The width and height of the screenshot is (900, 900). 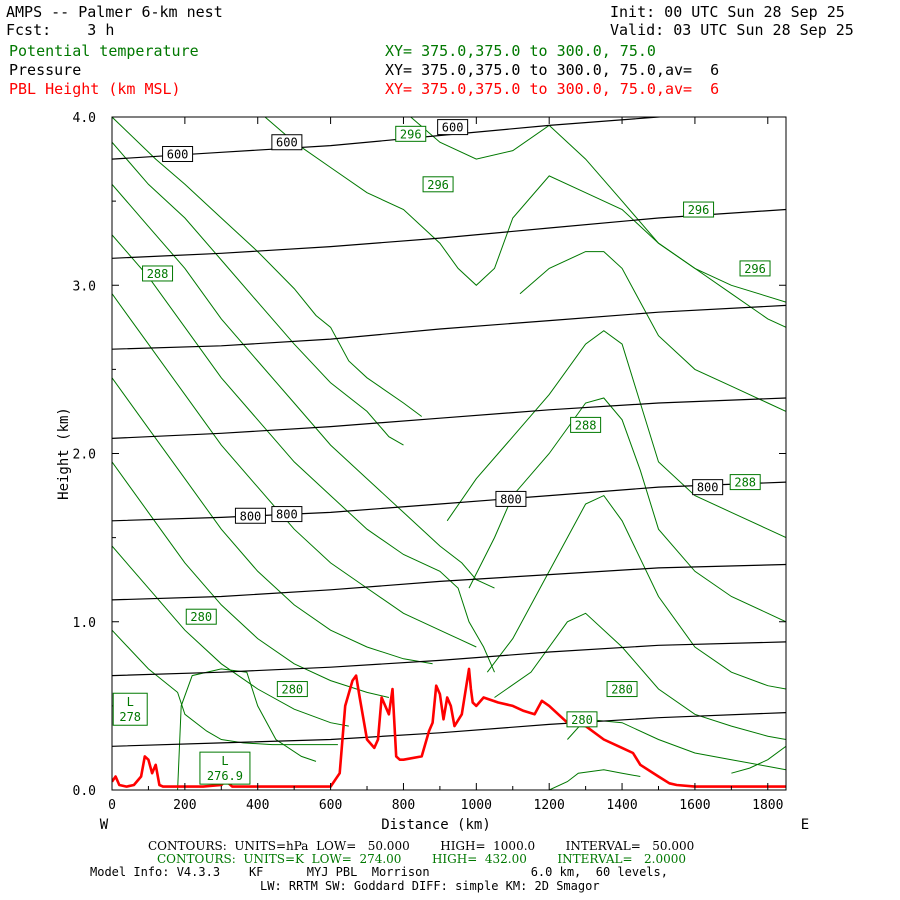 I want to click on x-tick-label: 1600, so click(x=694, y=805).